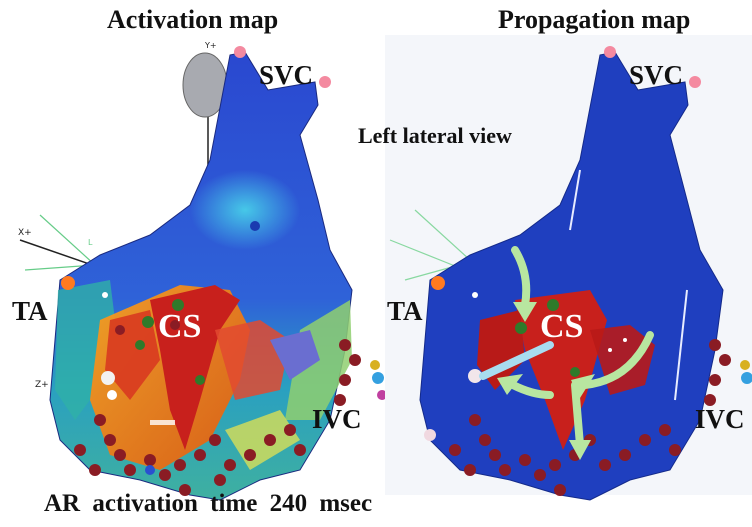  What do you see at coordinates (405, 311) in the screenshot?
I see `right-ta-label: TA` at bounding box center [405, 311].